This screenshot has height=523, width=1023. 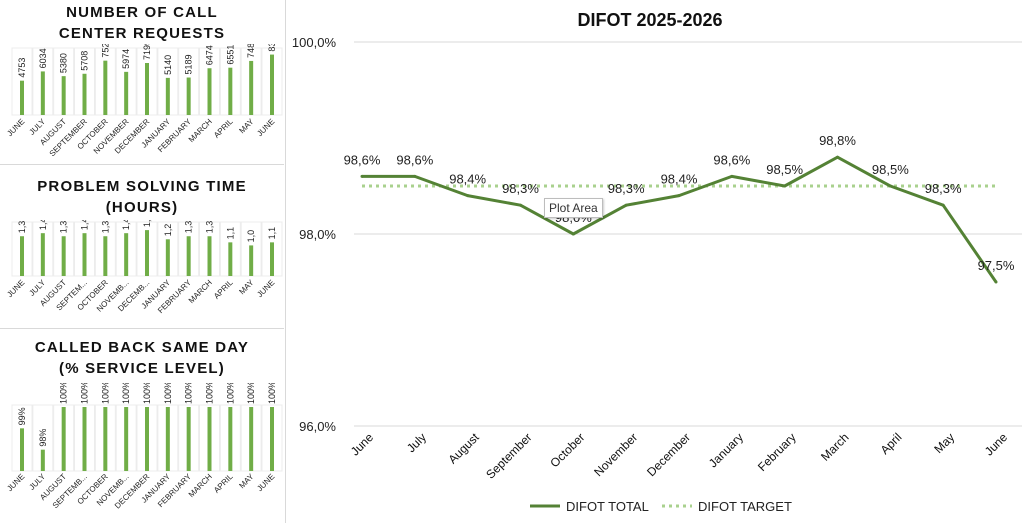 What do you see at coordinates (105, 51) in the screenshot?
I see `bar-value-label: 7525` at bounding box center [105, 51].